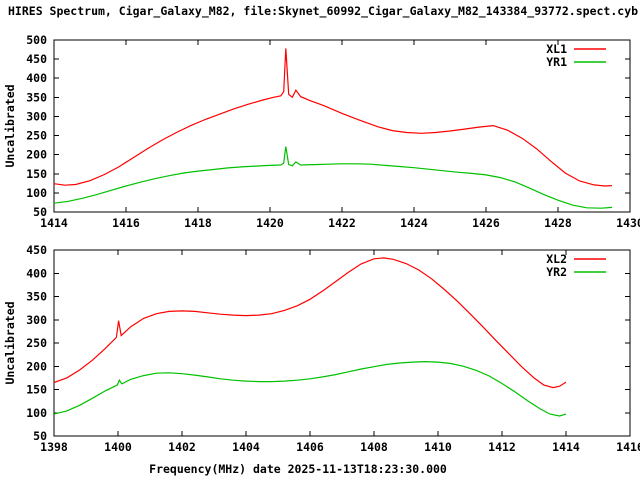 Image resolution: width=640 pixels, height=480 pixels. I want to click on legend-label-yr2: YR2, so click(556, 272).